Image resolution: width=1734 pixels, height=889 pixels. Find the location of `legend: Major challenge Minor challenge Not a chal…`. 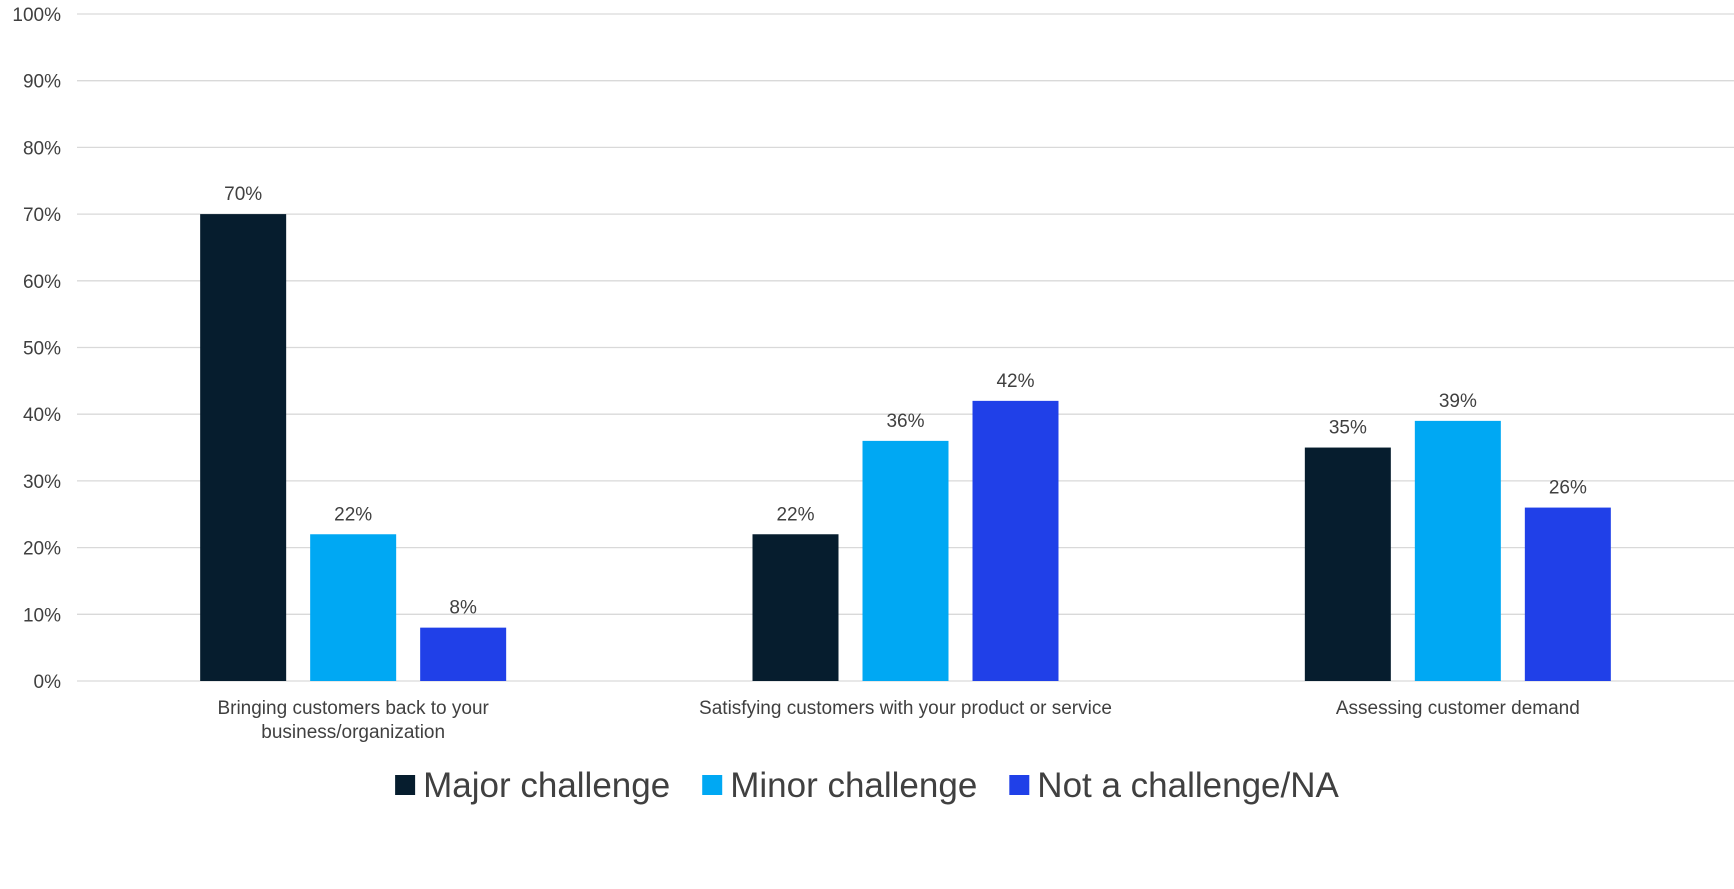

legend: Major challenge Minor challenge Not a chal… is located at coordinates (867, 785).